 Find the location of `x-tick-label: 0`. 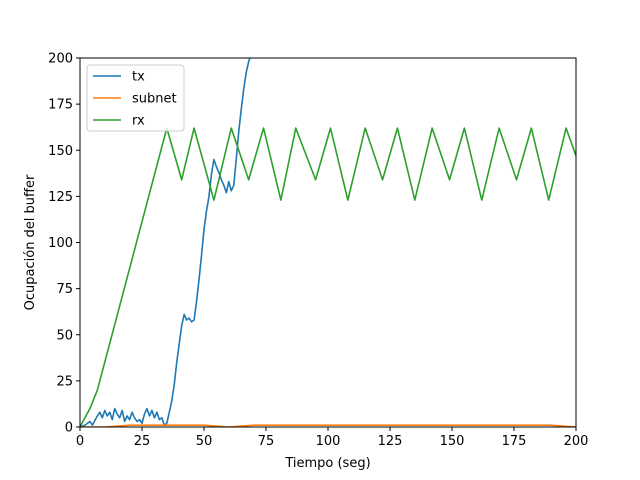

x-tick-label: 0 is located at coordinates (80, 441).